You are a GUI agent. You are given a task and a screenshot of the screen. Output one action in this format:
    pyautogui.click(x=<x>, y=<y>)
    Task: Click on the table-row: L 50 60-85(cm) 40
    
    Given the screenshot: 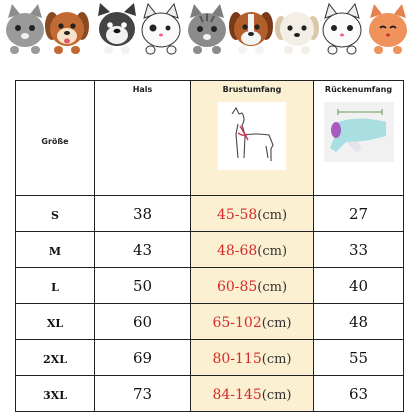 What is the action you would take?
    pyautogui.click(x=209, y=285)
    